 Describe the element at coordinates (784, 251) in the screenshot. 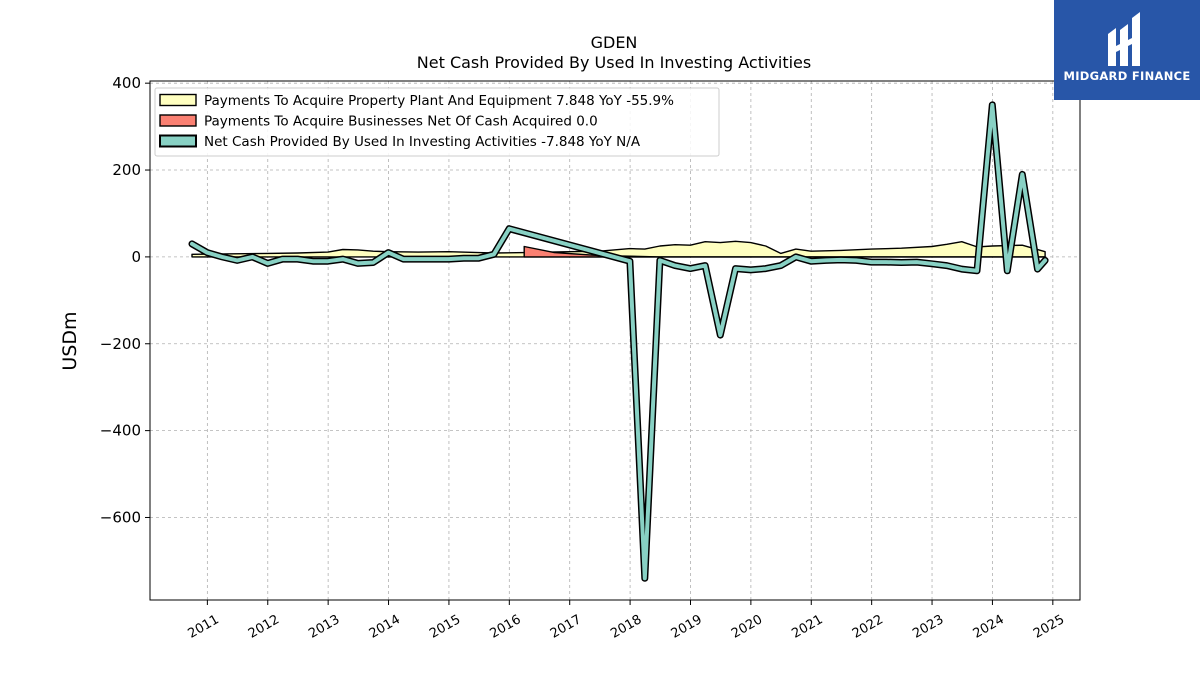

I see `series-acquisitions-area` at that location.